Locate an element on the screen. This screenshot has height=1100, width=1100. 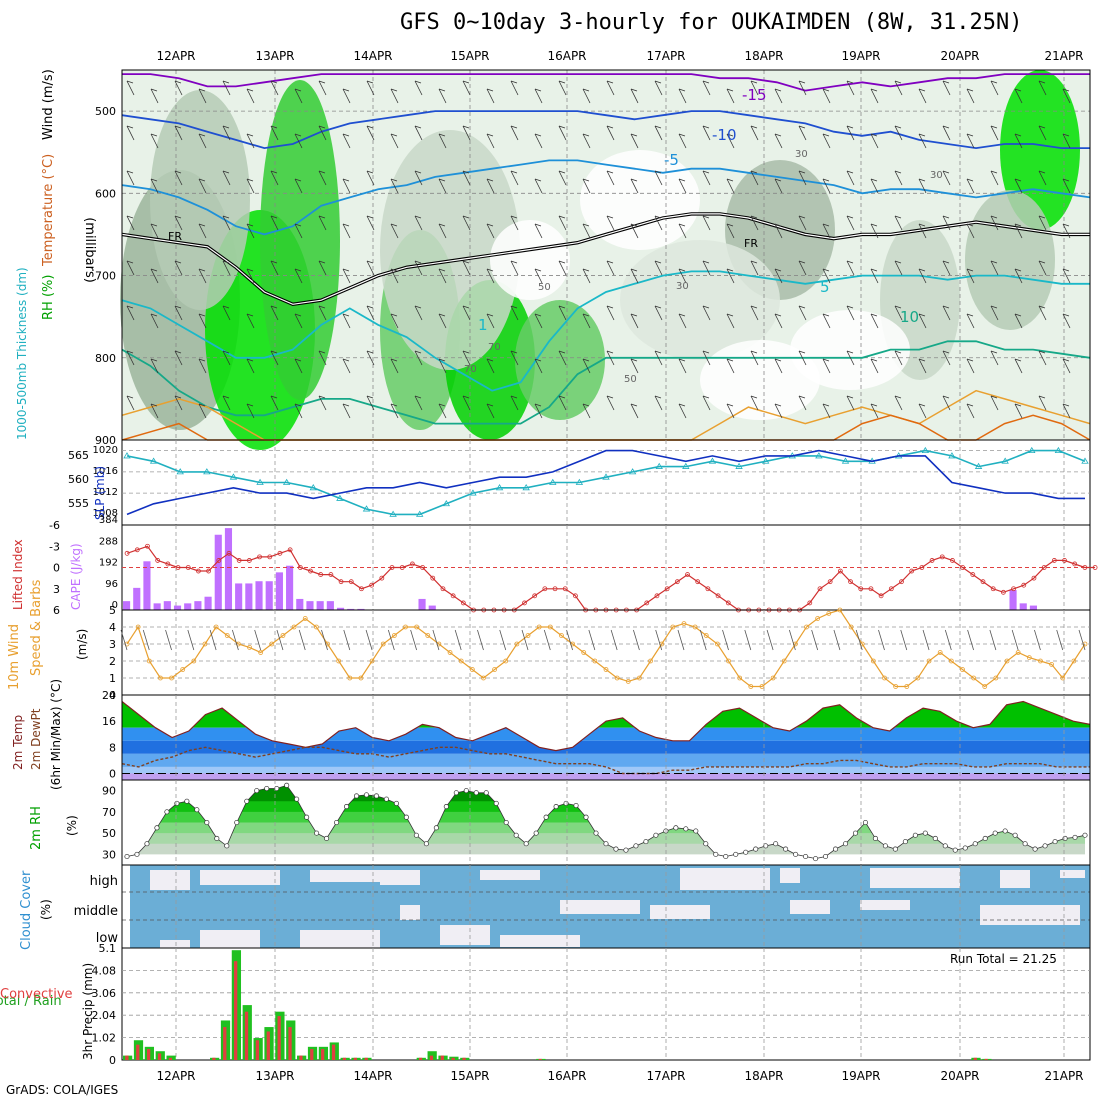
precip-tick: 0 is located at coordinates (112, 1060).